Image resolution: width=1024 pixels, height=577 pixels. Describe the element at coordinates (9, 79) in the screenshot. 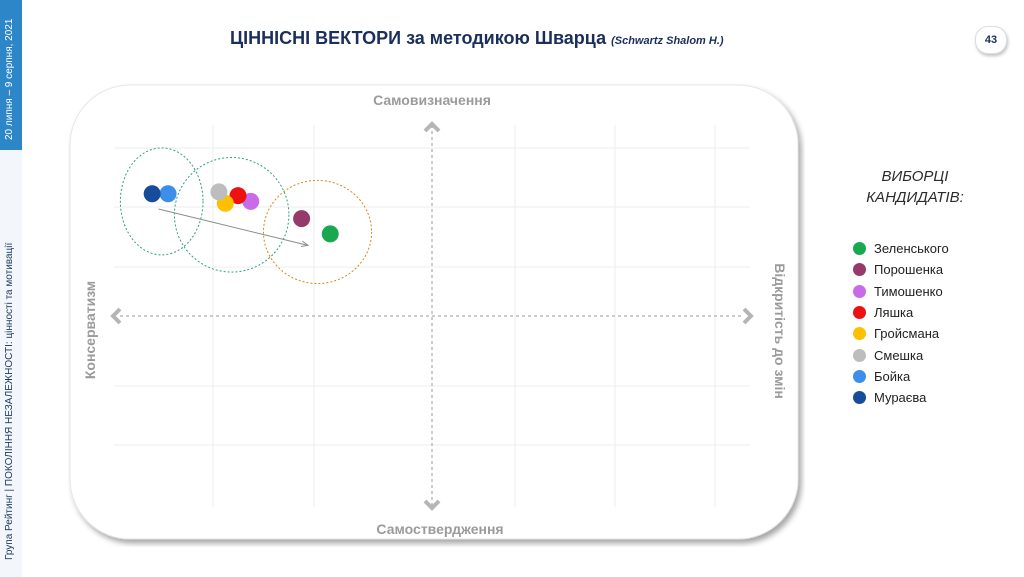

I see `survey-date: 20 липня – 9 серпня, 2021` at that location.